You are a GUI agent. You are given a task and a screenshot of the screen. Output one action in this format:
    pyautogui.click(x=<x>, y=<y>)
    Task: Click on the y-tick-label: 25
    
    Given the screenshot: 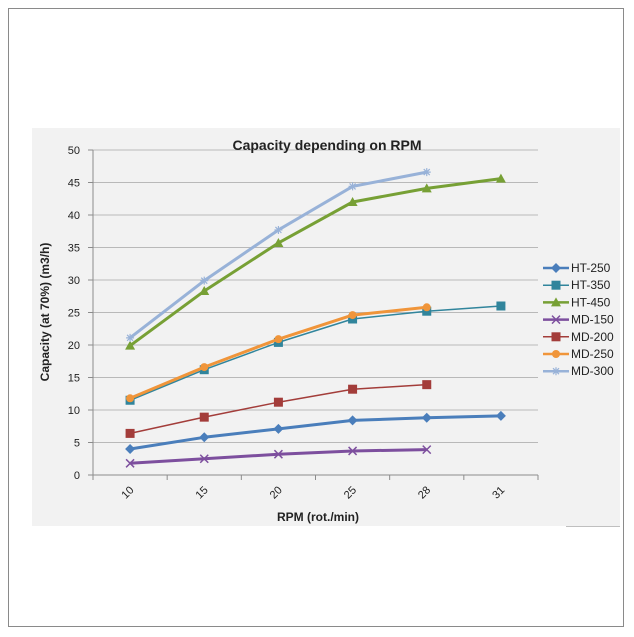 What is the action you would take?
    pyautogui.click(x=74, y=314)
    